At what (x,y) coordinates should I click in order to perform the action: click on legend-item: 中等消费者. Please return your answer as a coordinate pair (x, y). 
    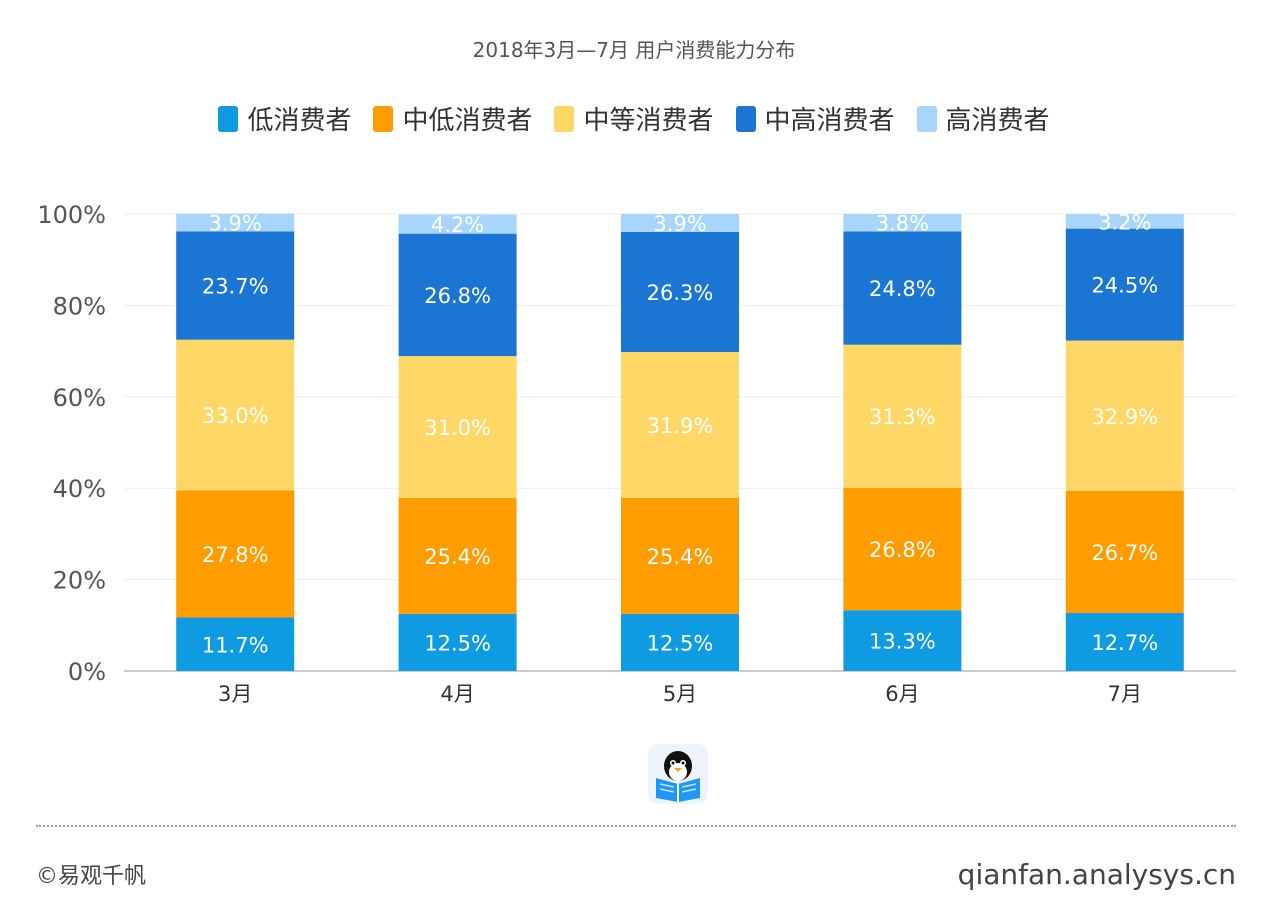
    Looking at the image, I should click on (634, 118).